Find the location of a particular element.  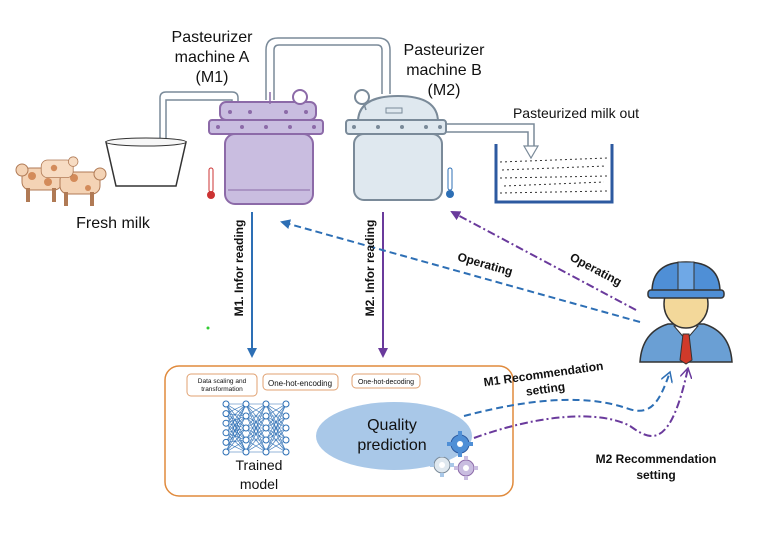

operating-arrow-m2 is located at coordinates (543, 261).